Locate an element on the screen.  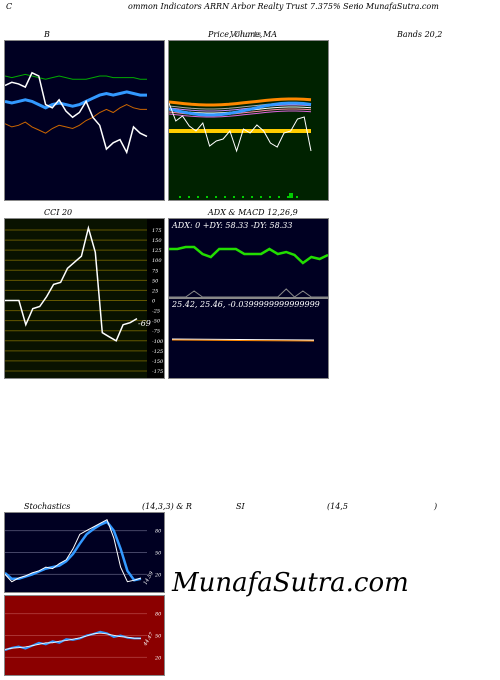
cci-tick-label: 125 is located at coordinates (157, 251).